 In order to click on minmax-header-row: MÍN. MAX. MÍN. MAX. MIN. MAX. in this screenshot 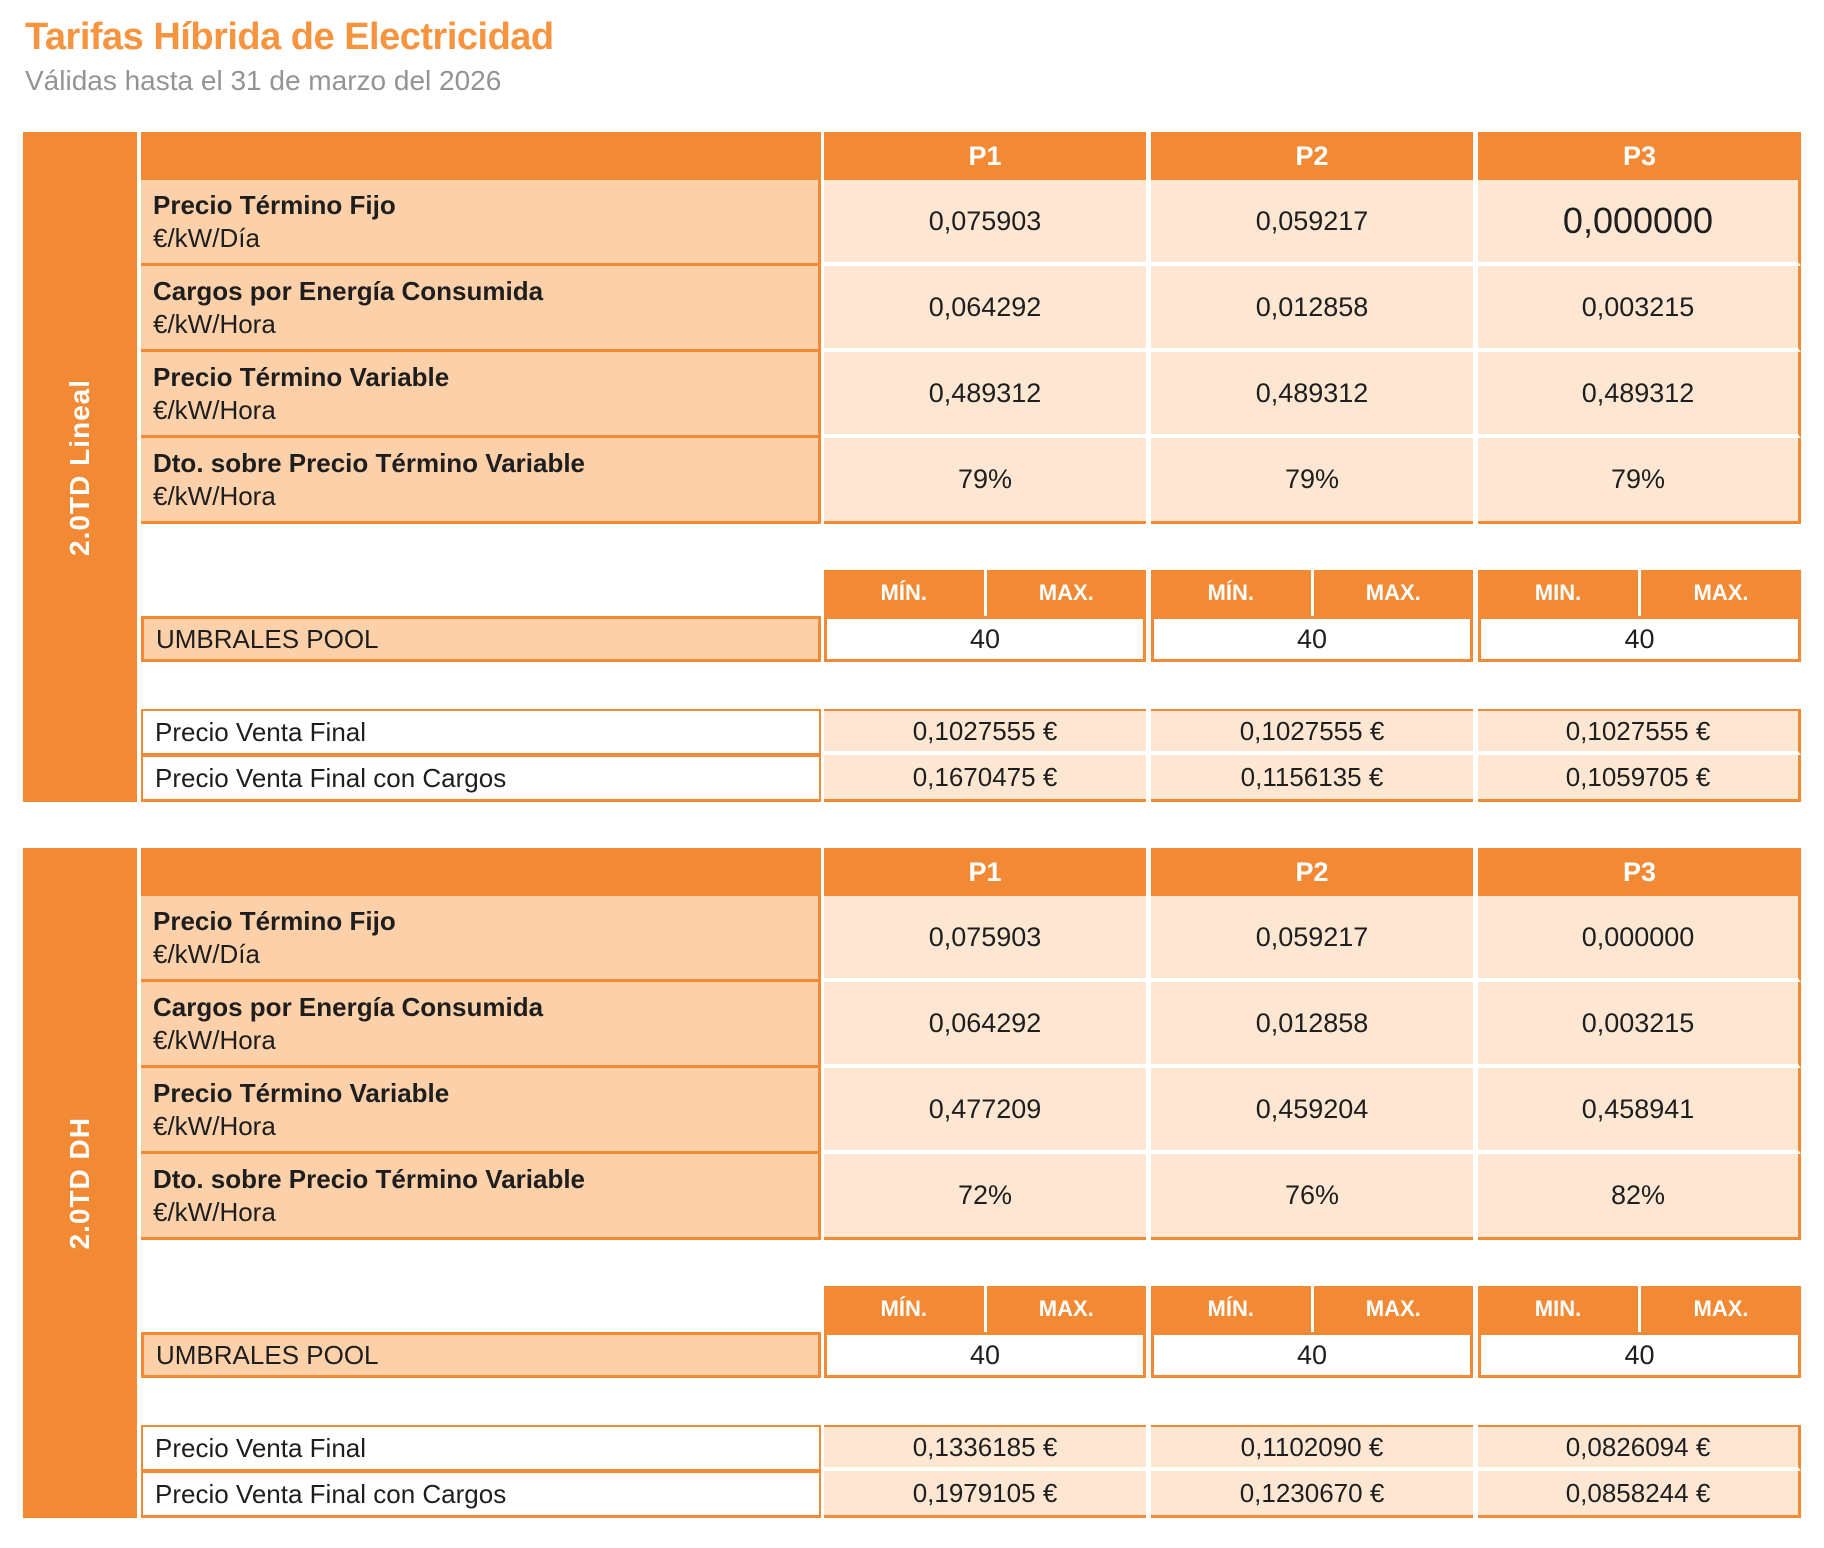, I will do `click(971, 593)`.